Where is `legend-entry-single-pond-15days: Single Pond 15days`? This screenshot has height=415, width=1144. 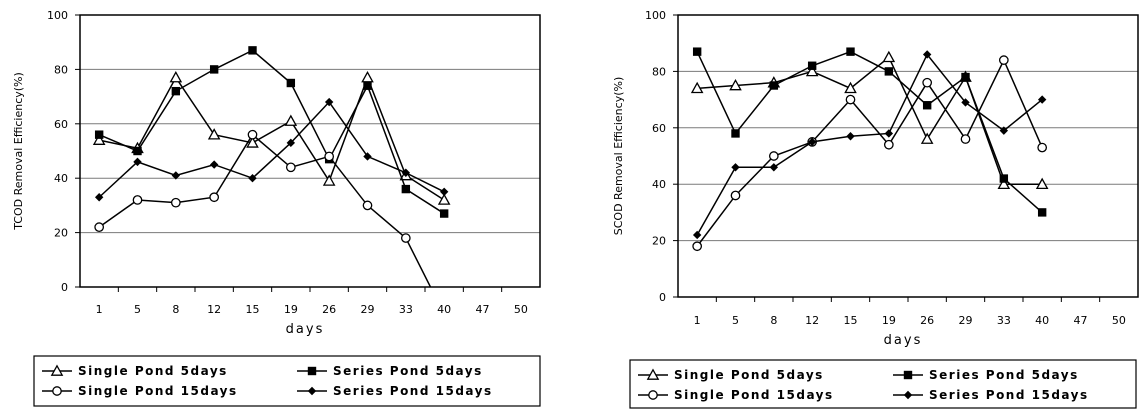 legend-entry-single-pond-15days: Single Pond 15days is located at coordinates (140, 391).